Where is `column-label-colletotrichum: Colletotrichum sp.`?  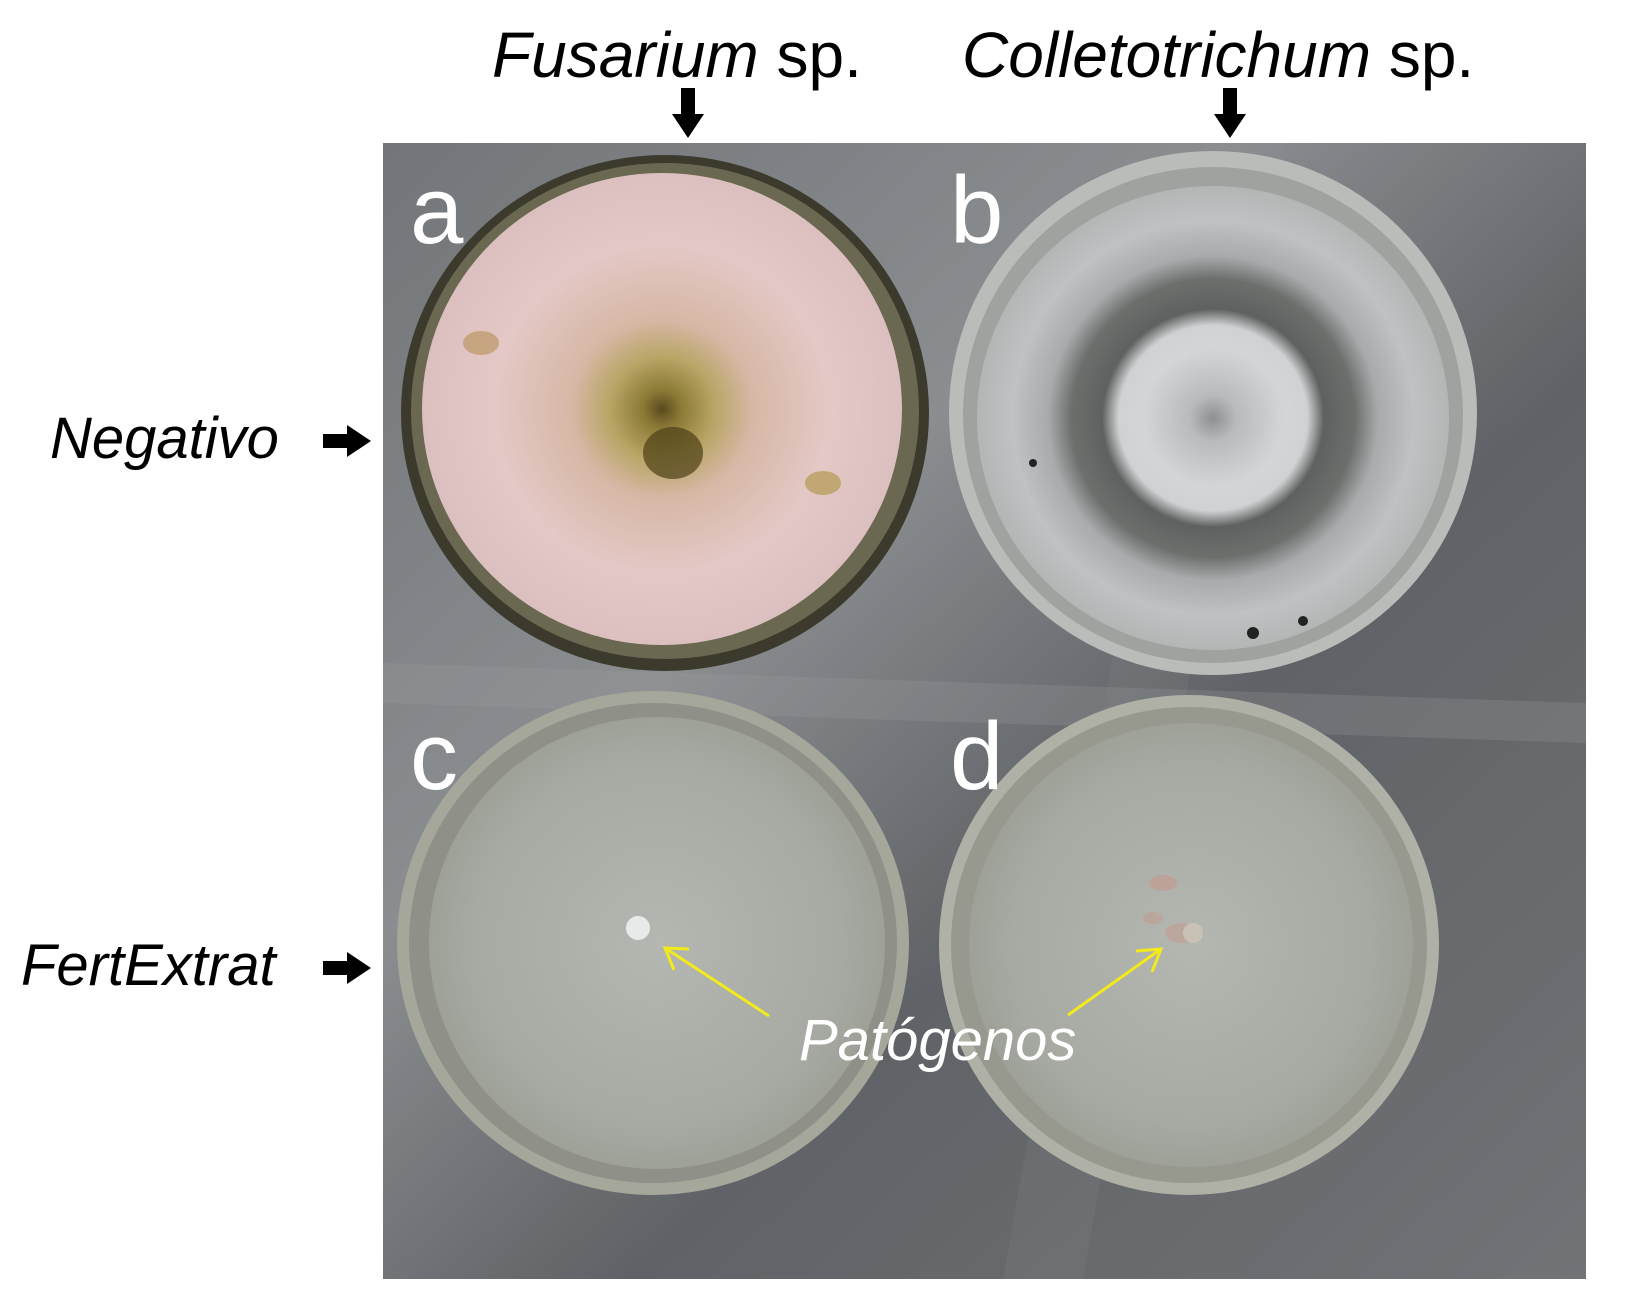
column-label-colletotrichum: Colletotrichum sp. is located at coordinates (1218, 55).